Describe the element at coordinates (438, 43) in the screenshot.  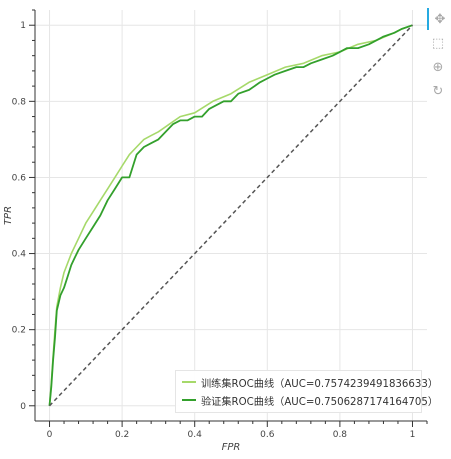
I see `box-zoom-tool-icon: ⬚` at that location.